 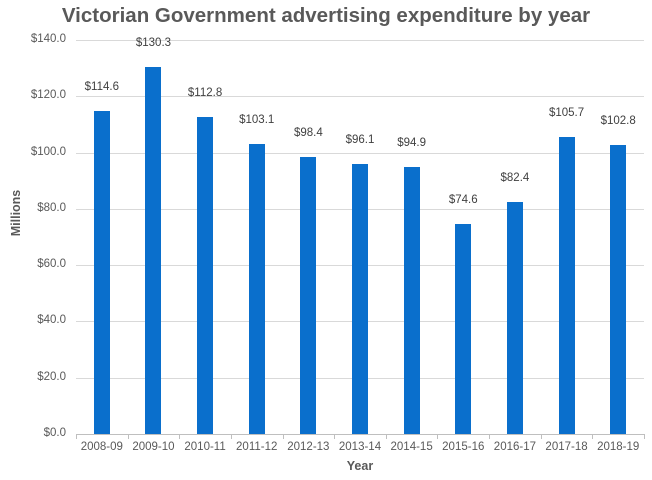 I want to click on x-tick-label: 2011-12, so click(x=257, y=447).